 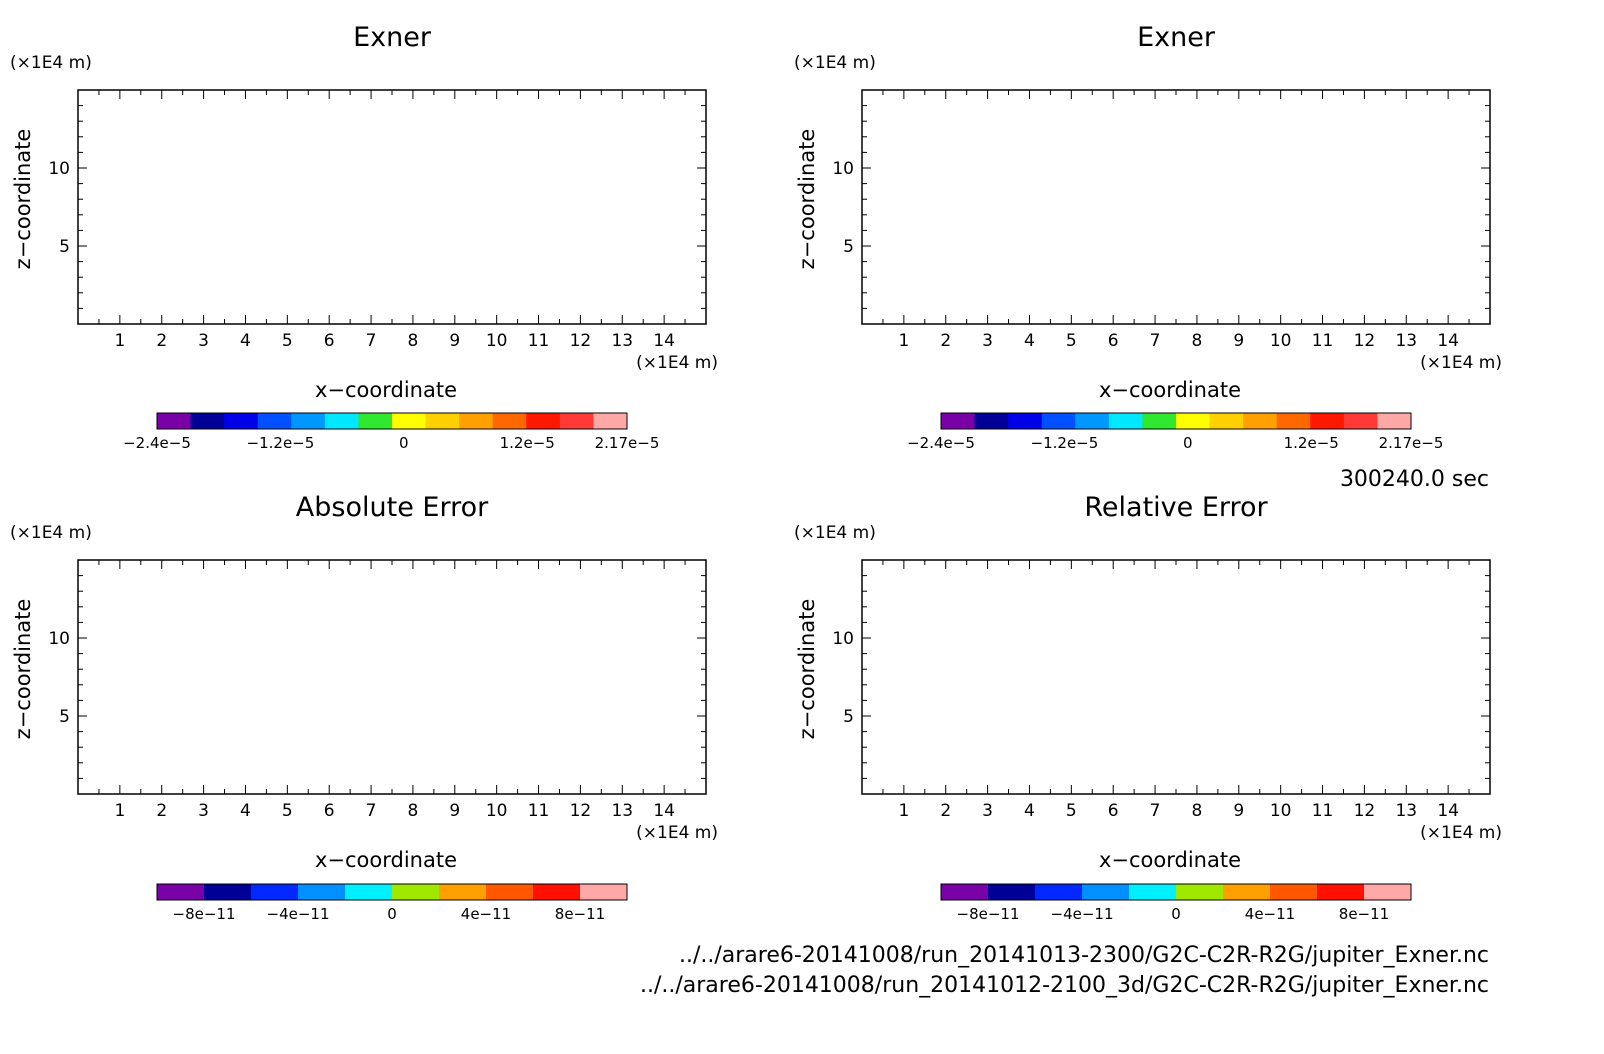 What do you see at coordinates (454, 341) in the screenshot?
I see `panel-1-x-tick-label: 9` at bounding box center [454, 341].